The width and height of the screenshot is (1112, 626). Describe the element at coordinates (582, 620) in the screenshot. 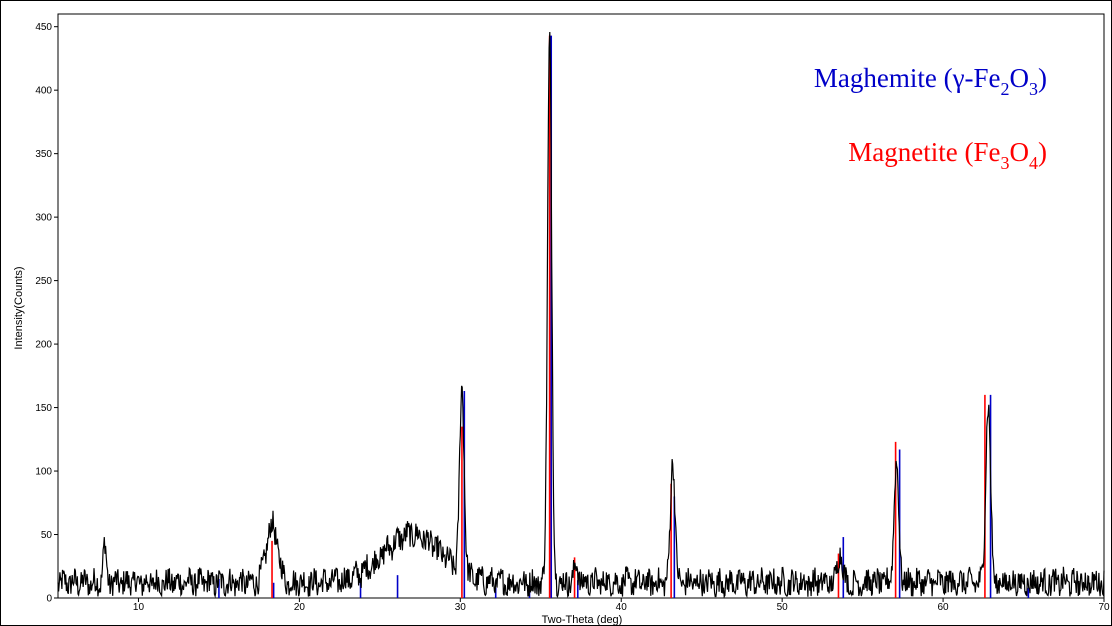

I see `x-axis-label: Two-Theta (deg)` at that location.